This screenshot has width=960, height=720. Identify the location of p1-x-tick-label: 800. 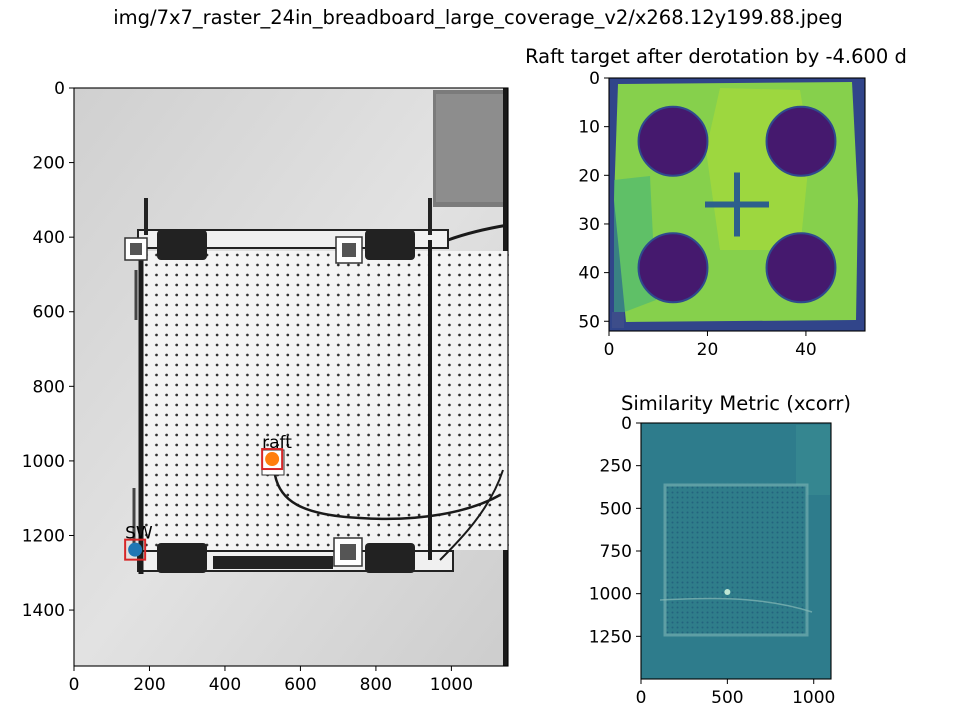
(376, 685).